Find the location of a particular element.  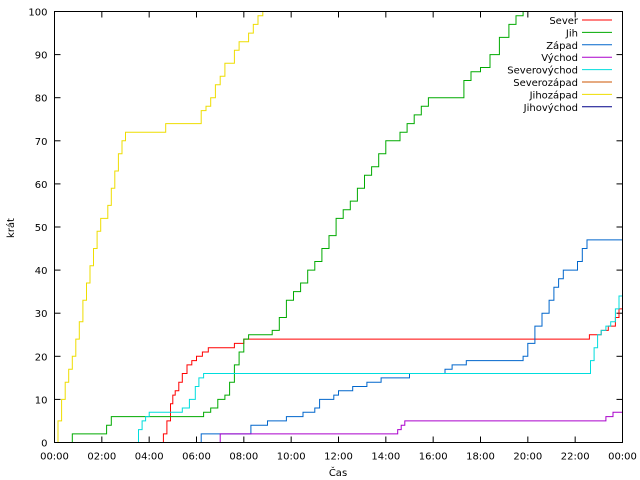

x-tick-label-7: 14:00 is located at coordinates (385, 457).